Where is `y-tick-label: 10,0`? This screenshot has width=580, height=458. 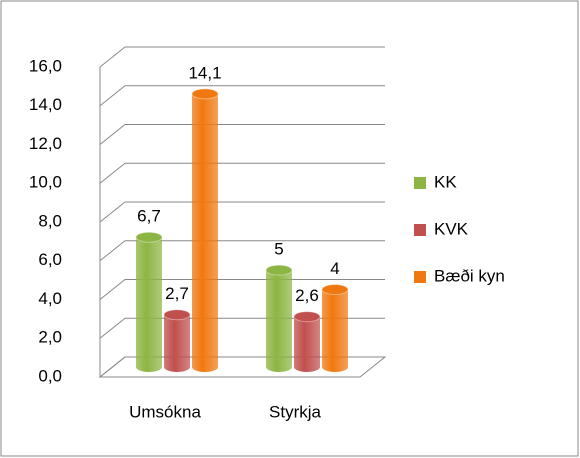
y-tick-label: 10,0 is located at coordinates (45, 182).